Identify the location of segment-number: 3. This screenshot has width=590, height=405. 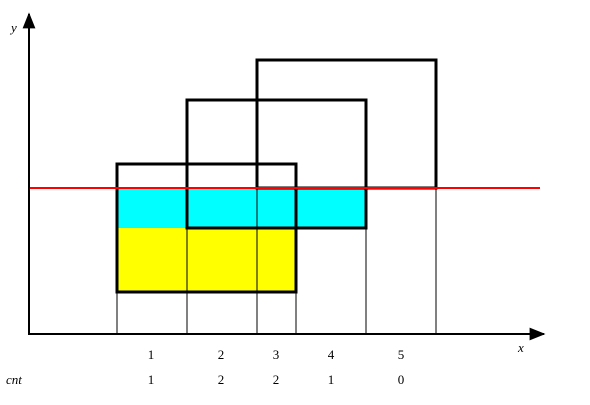
(276, 354).